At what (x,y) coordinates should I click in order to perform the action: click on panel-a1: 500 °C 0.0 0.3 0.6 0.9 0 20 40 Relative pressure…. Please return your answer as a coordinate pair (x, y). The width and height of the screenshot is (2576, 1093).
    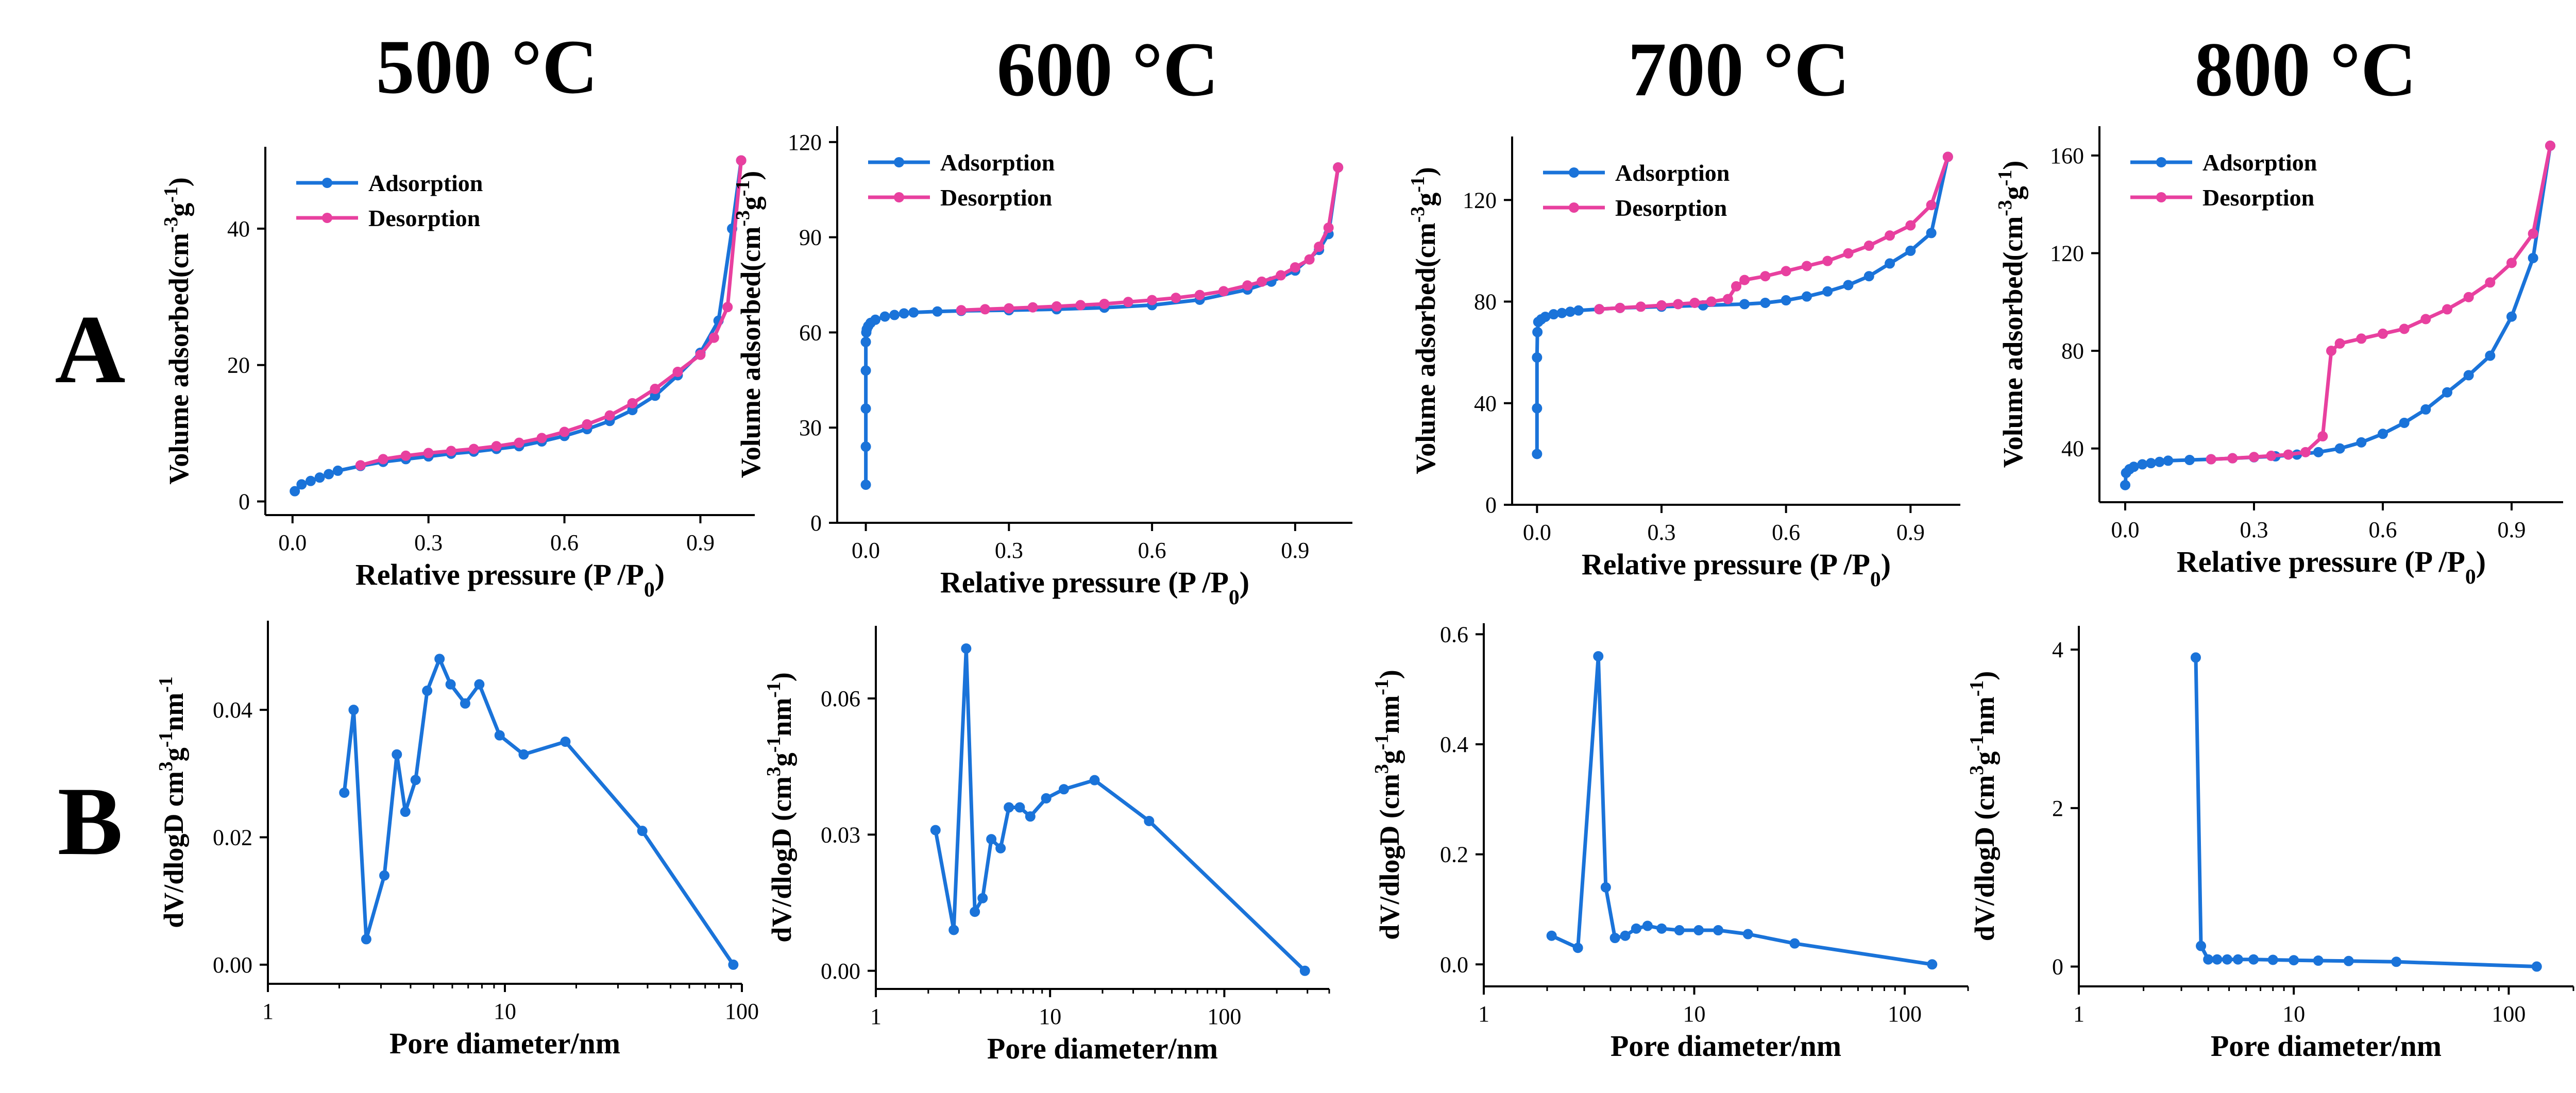
    Looking at the image, I should click on (457, 313).